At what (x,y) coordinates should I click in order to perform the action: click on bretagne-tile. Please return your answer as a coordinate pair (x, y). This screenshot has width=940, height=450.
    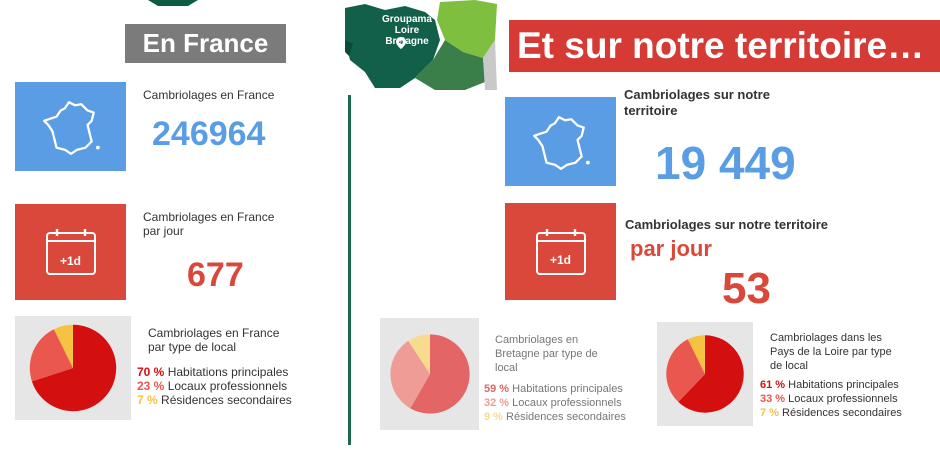
    Looking at the image, I should click on (429, 374).